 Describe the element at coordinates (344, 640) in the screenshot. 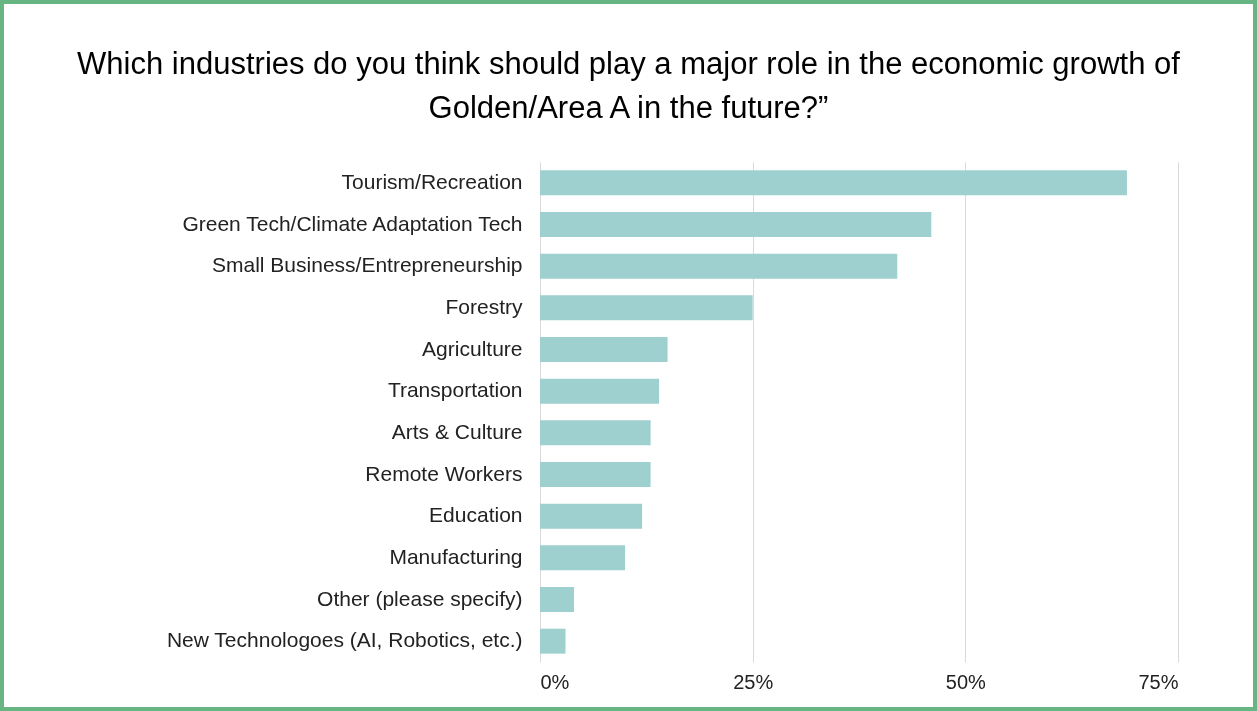

I see `y-tick-label: New Technologoes (AI, Robotics, etc.)` at that location.